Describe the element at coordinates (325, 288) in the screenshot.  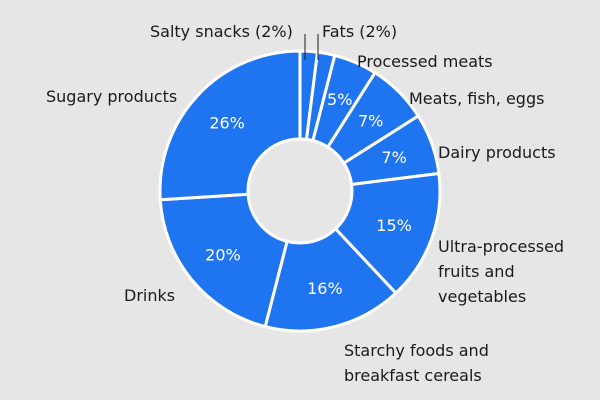
I see `slice-percent-label: 16%` at that location.